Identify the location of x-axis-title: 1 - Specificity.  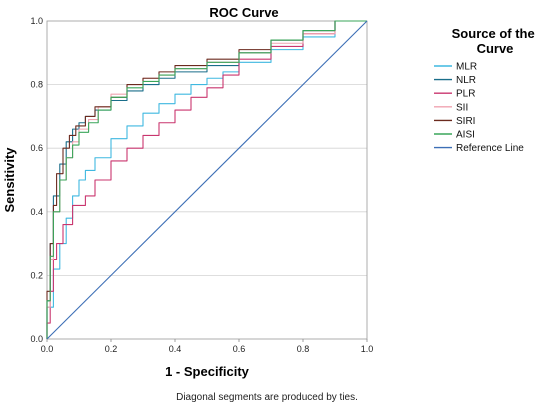
(207, 371).